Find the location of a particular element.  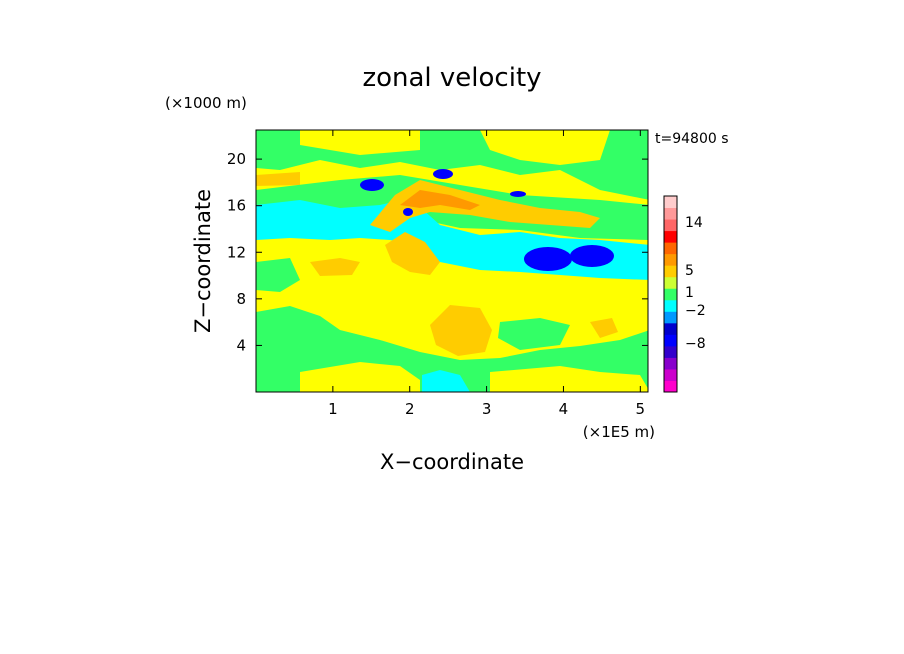

green-region-left is located at coordinates (278, 275).